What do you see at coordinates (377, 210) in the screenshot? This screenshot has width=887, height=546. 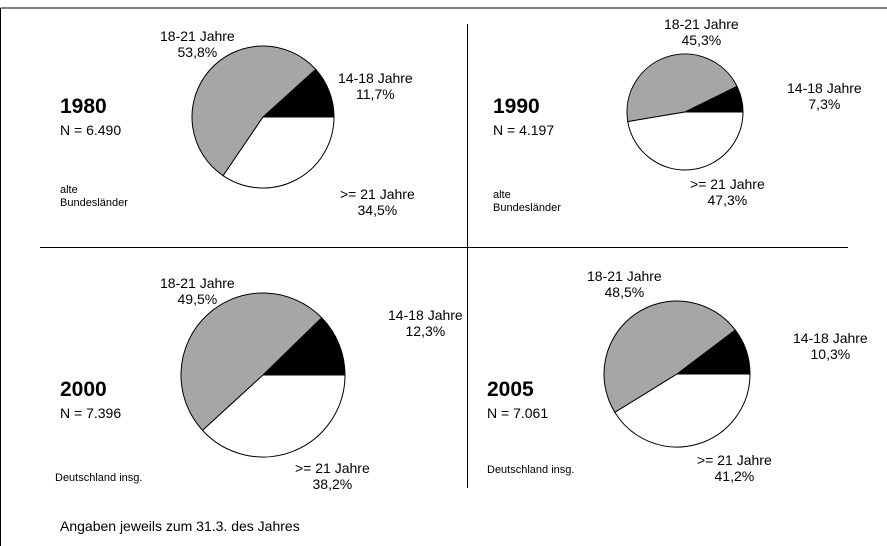 I see `slice-percentage: 34,5%` at bounding box center [377, 210].